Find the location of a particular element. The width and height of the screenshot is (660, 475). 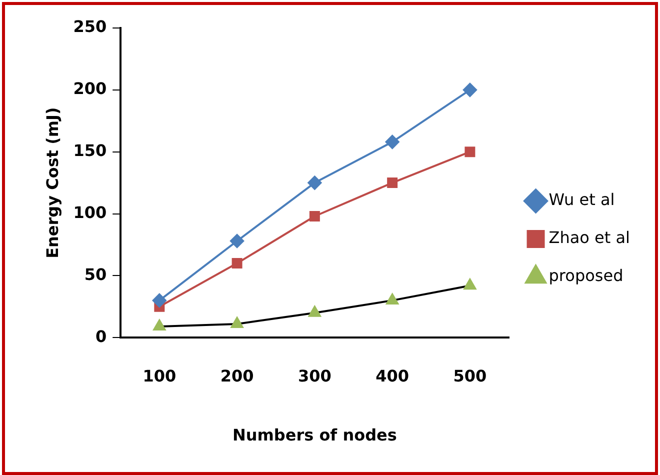

y-tick-label: 50 is located at coordinates (95, 274).